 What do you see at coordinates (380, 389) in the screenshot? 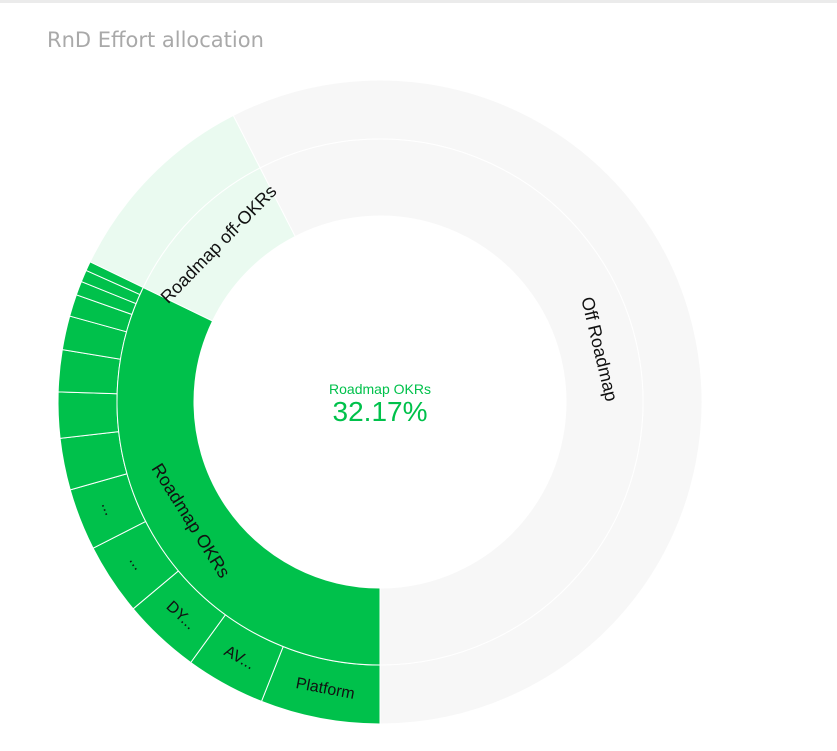
I see `center-label: Roadmap OKRs` at bounding box center [380, 389].